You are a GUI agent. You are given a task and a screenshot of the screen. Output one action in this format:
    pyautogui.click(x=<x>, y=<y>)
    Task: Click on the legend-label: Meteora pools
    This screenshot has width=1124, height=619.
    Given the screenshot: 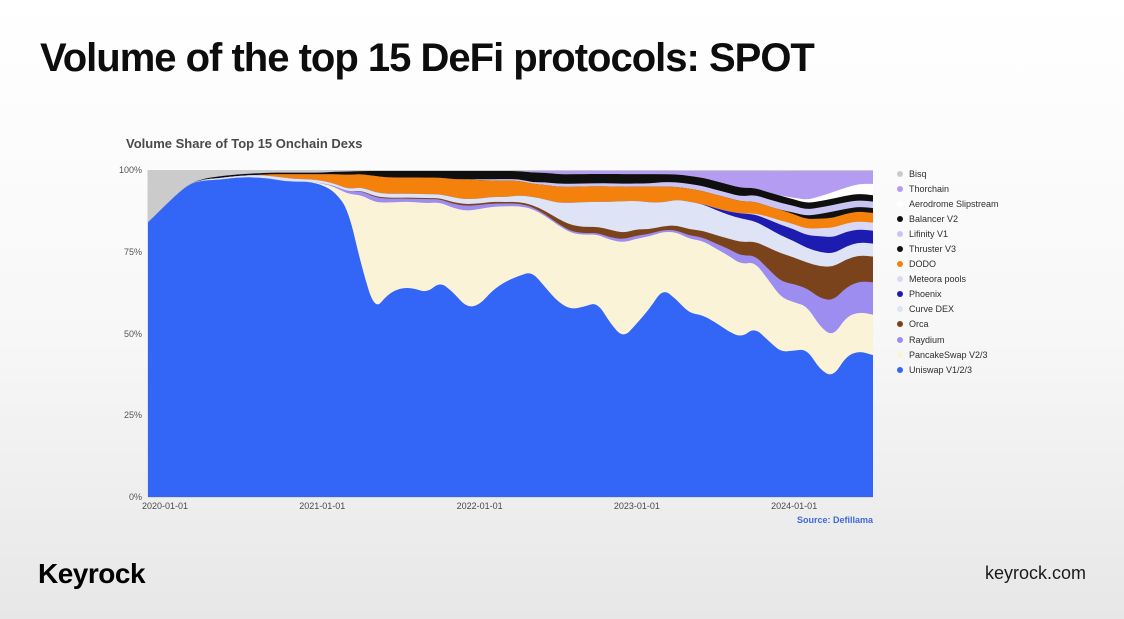 What is the action you would take?
    pyautogui.click(x=938, y=279)
    